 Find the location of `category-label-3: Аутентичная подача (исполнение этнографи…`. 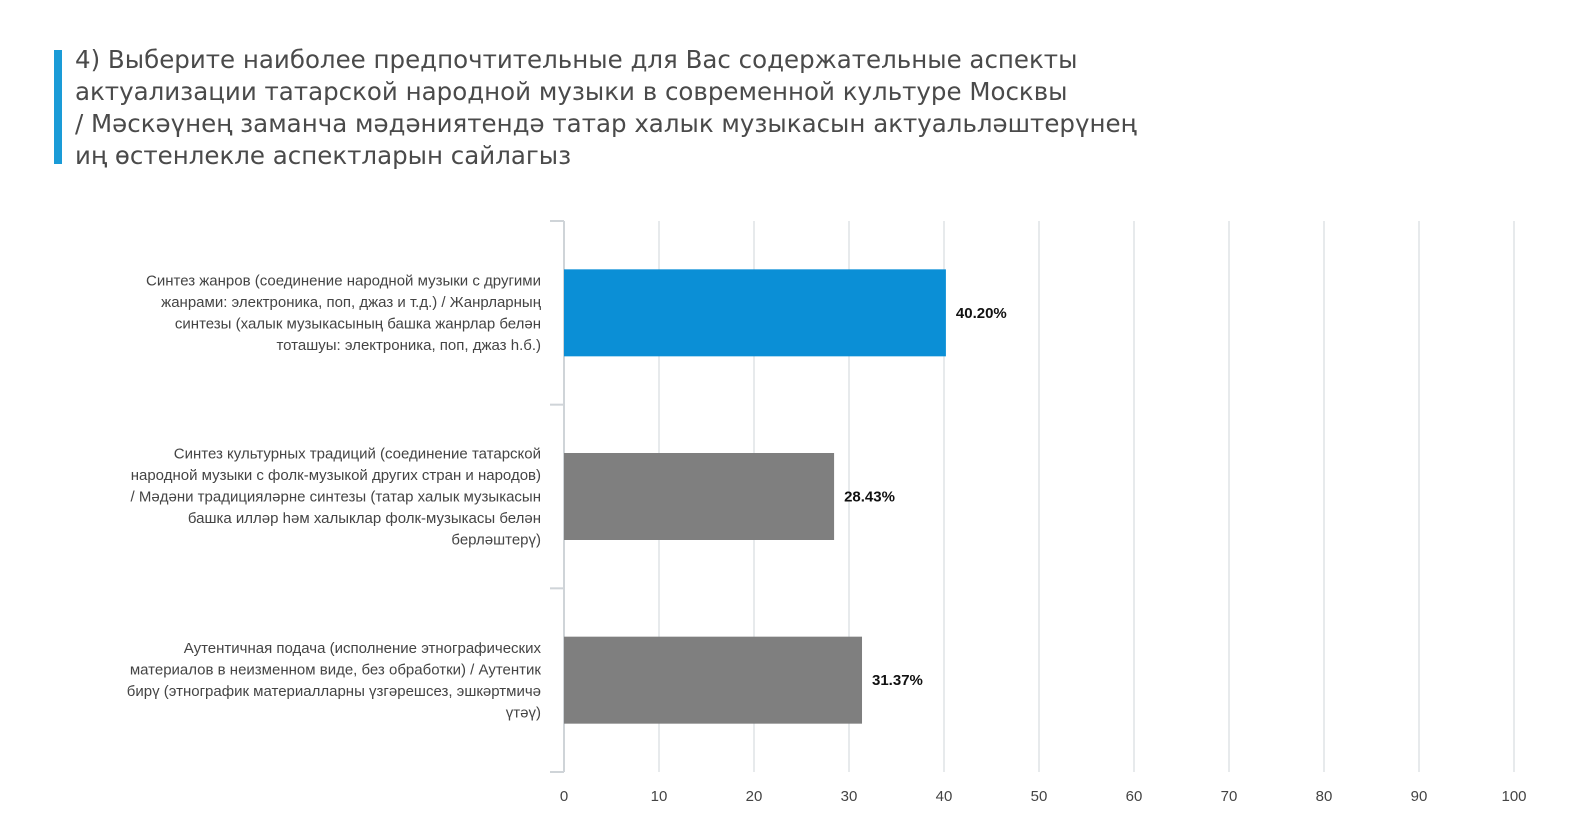

category-label-3: Аутентичная подача (исполнение этнографи… is located at coordinates (334, 681).